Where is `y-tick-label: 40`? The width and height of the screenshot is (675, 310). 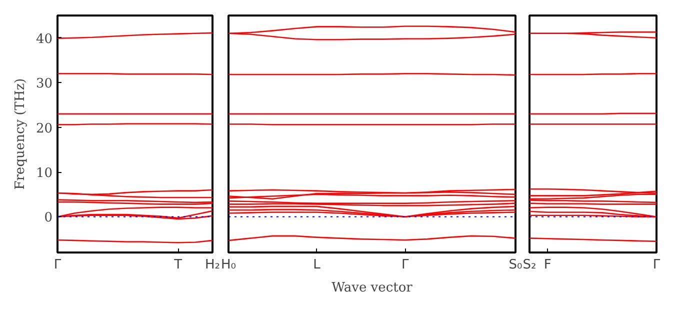 y-tick-label: 40 is located at coordinates (44, 39).